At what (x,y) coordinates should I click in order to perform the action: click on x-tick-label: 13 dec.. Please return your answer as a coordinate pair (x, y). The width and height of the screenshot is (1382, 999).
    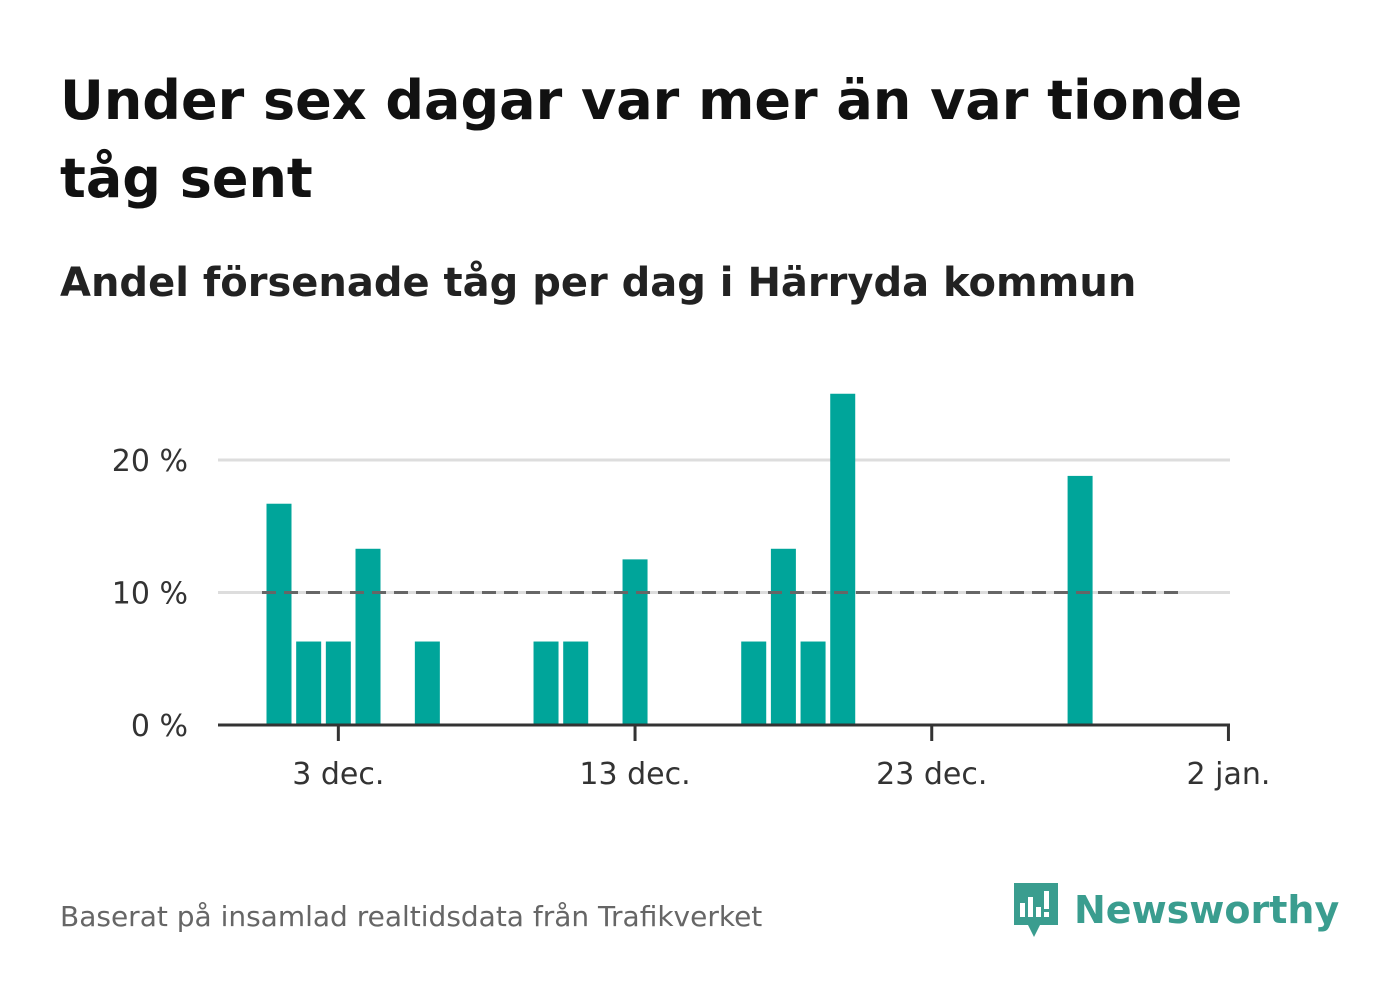
    Looking at the image, I should click on (634, 774).